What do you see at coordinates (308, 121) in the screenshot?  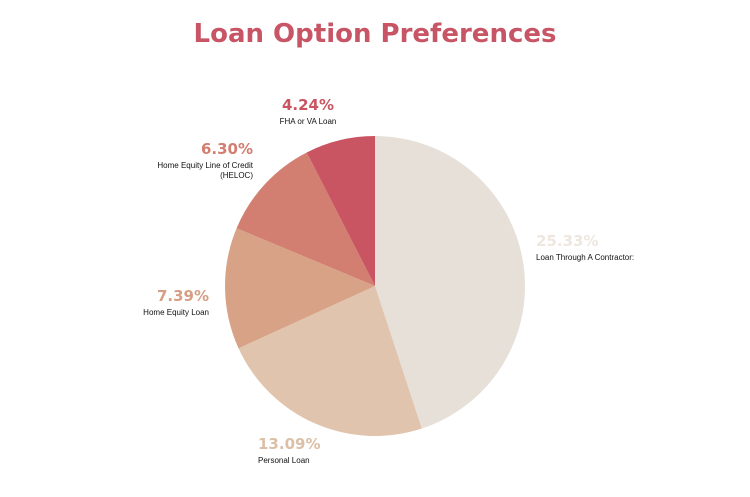 I see `slice-category-label-5: FHA or VA Loan` at bounding box center [308, 121].